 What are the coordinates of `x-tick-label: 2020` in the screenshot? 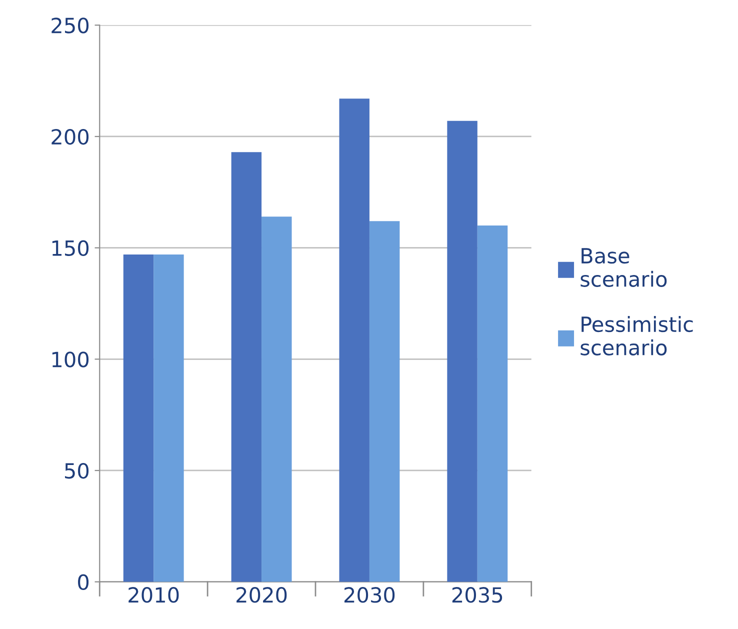 It's located at (261, 595).